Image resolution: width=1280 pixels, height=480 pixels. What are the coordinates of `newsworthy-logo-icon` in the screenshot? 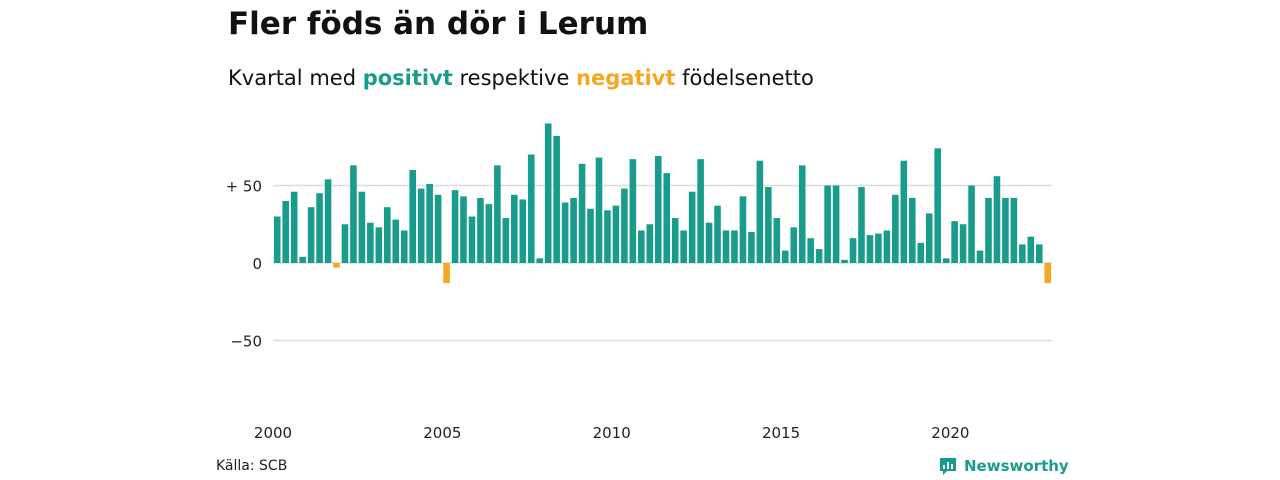 It's located at (948, 466).